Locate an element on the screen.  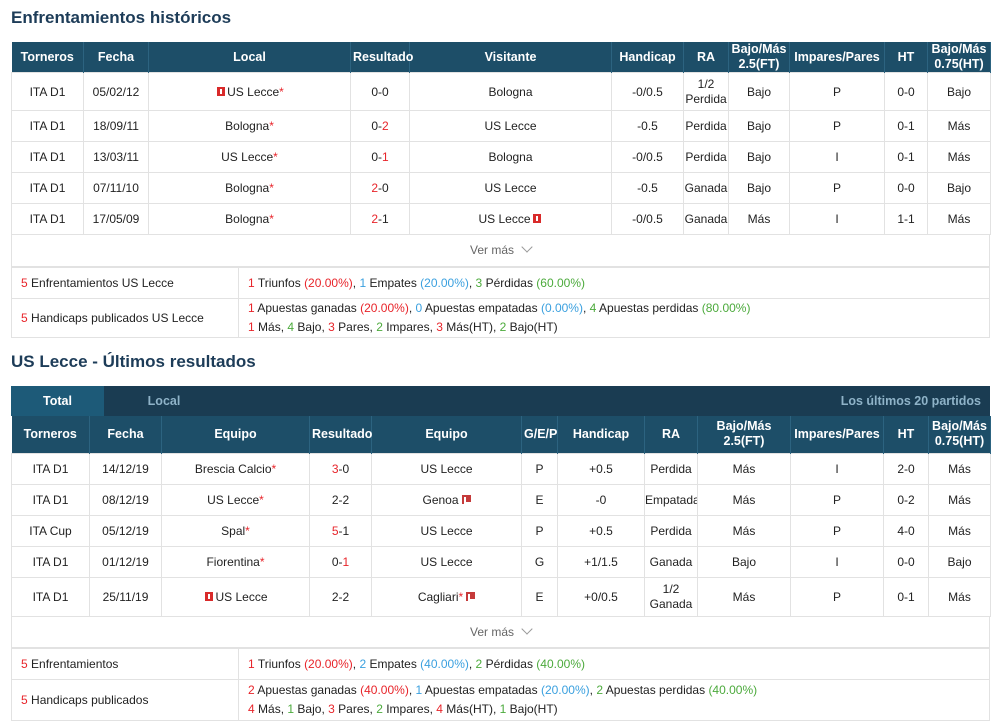
match-score: 5-1 is located at coordinates (340, 530).